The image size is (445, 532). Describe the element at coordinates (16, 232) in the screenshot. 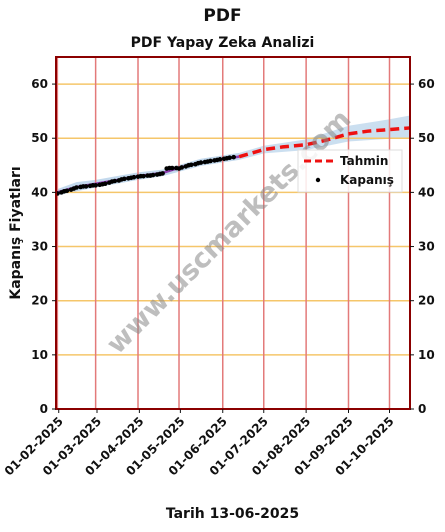

I see `y-axis-label: Kapanış Fiyatları` at that location.